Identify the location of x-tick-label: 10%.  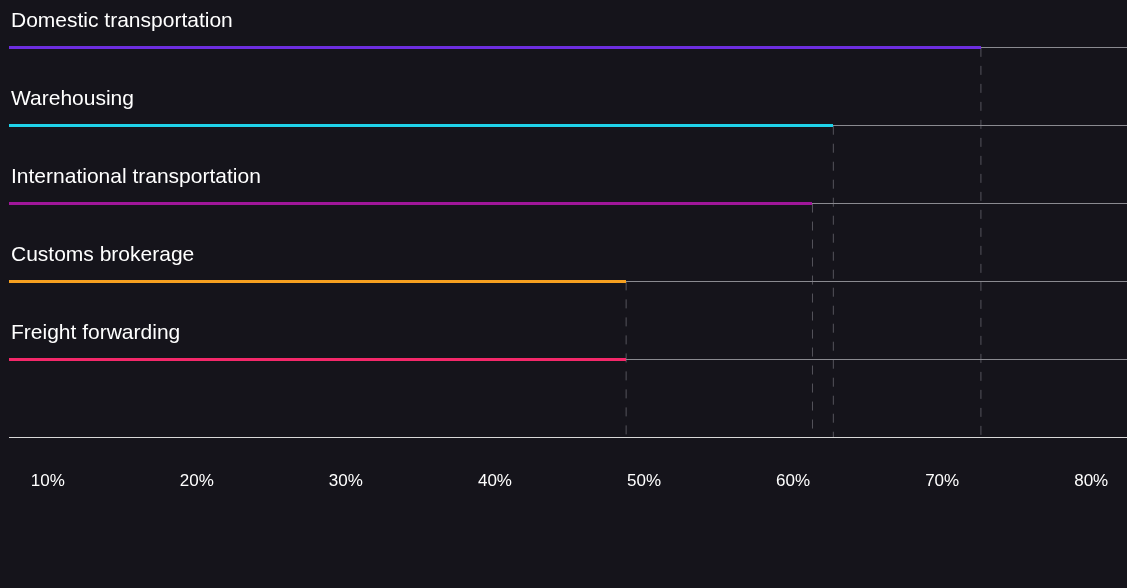
(47, 481).